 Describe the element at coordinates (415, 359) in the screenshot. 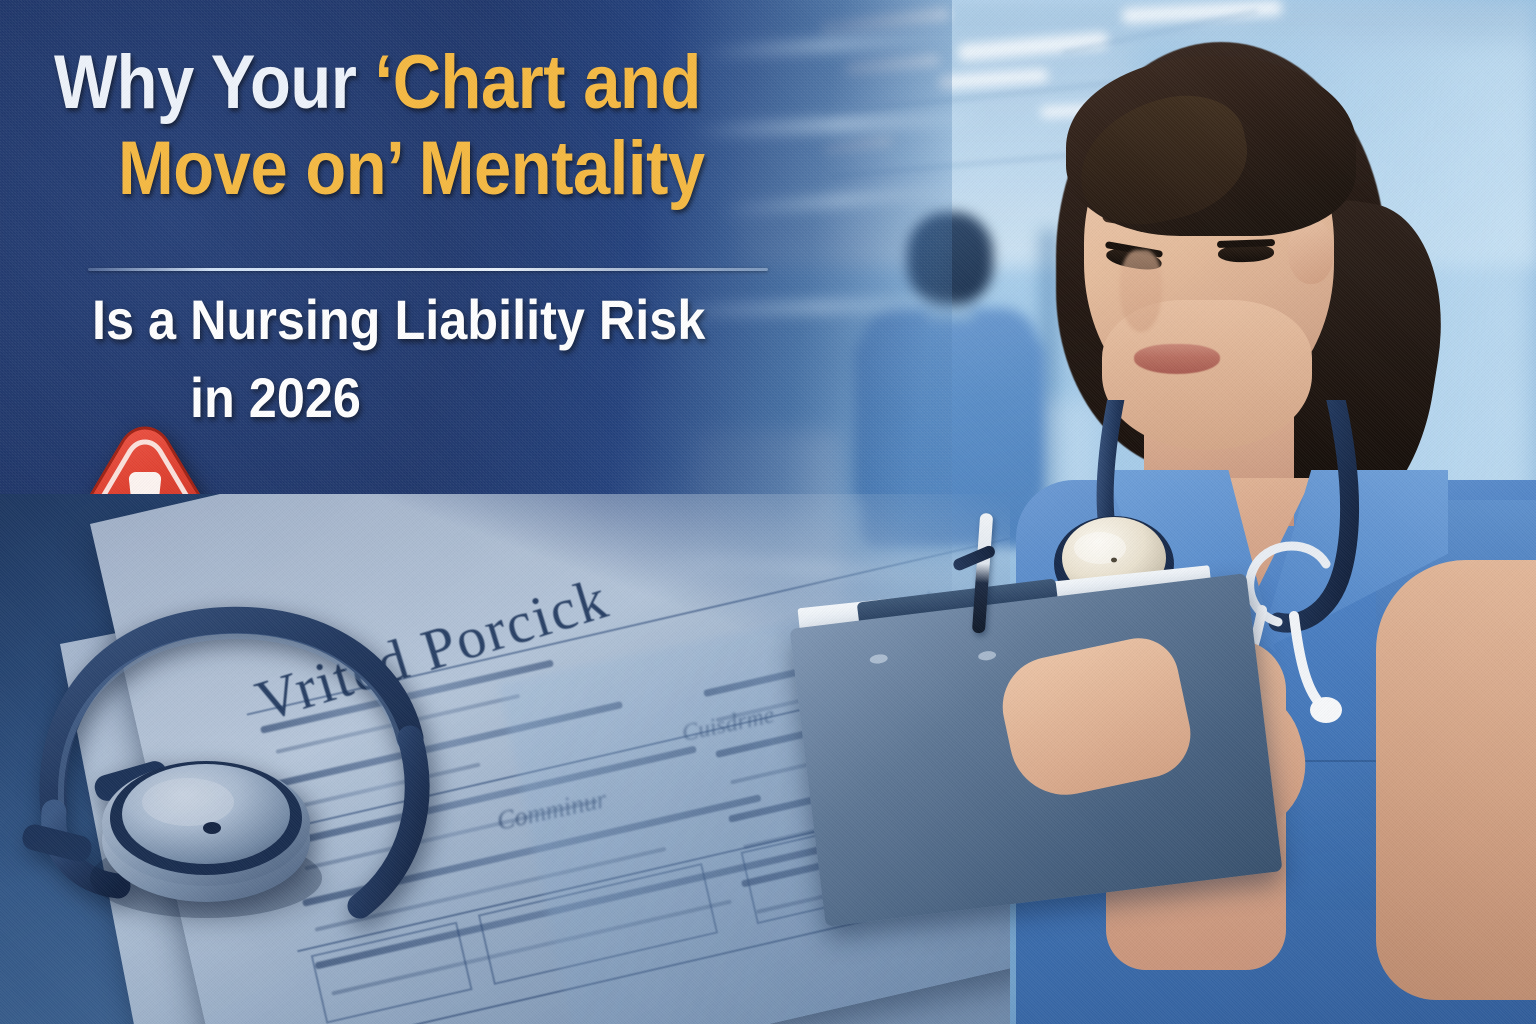

I see `subtitle-block: Is a Nursing Liability Risk in 2026` at that location.